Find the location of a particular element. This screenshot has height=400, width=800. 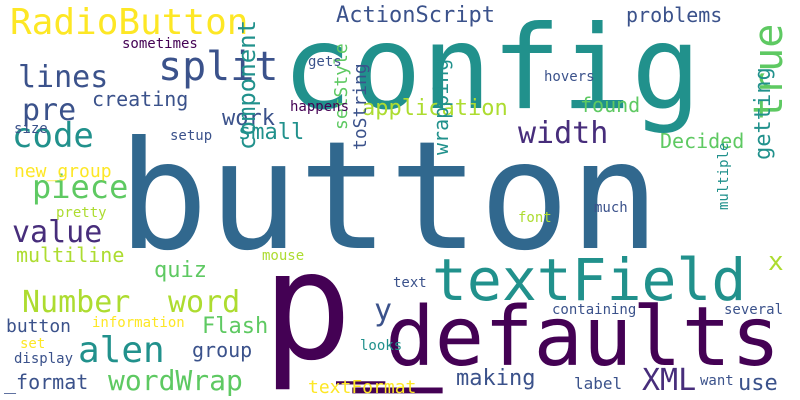

word-true: true is located at coordinates (769, 72).